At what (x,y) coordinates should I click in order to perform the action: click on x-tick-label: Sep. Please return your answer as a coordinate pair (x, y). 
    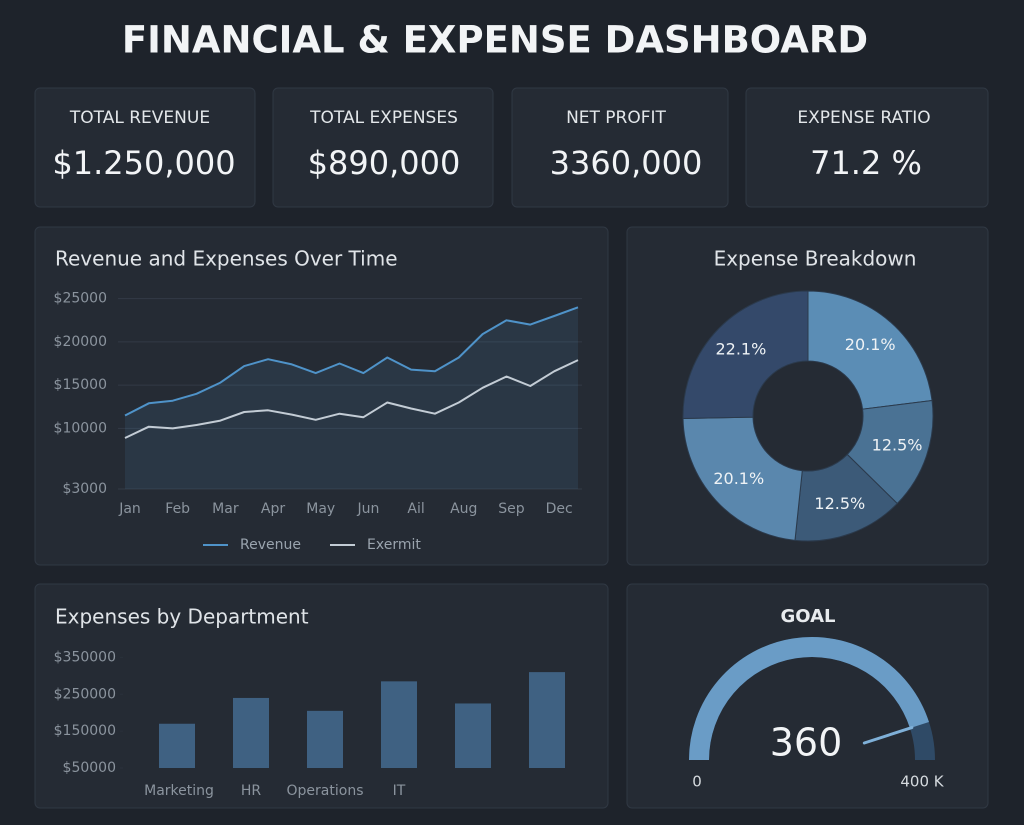
    Looking at the image, I should click on (511, 509).